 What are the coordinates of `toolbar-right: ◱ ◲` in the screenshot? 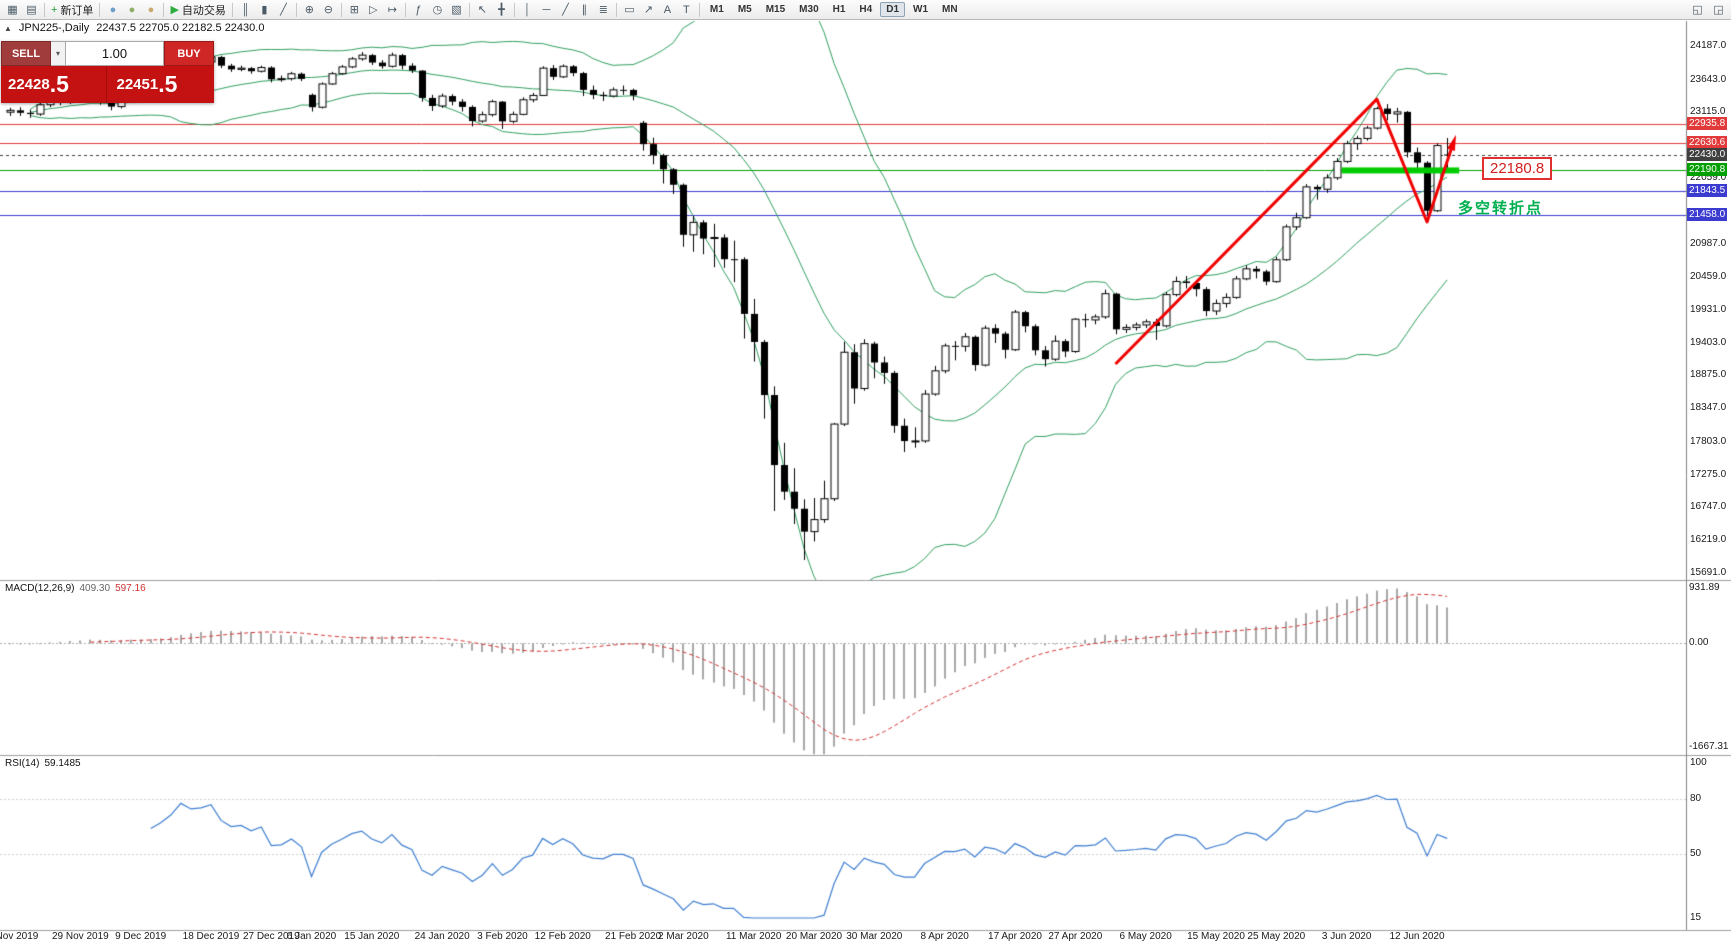 It's located at (1708, 9).